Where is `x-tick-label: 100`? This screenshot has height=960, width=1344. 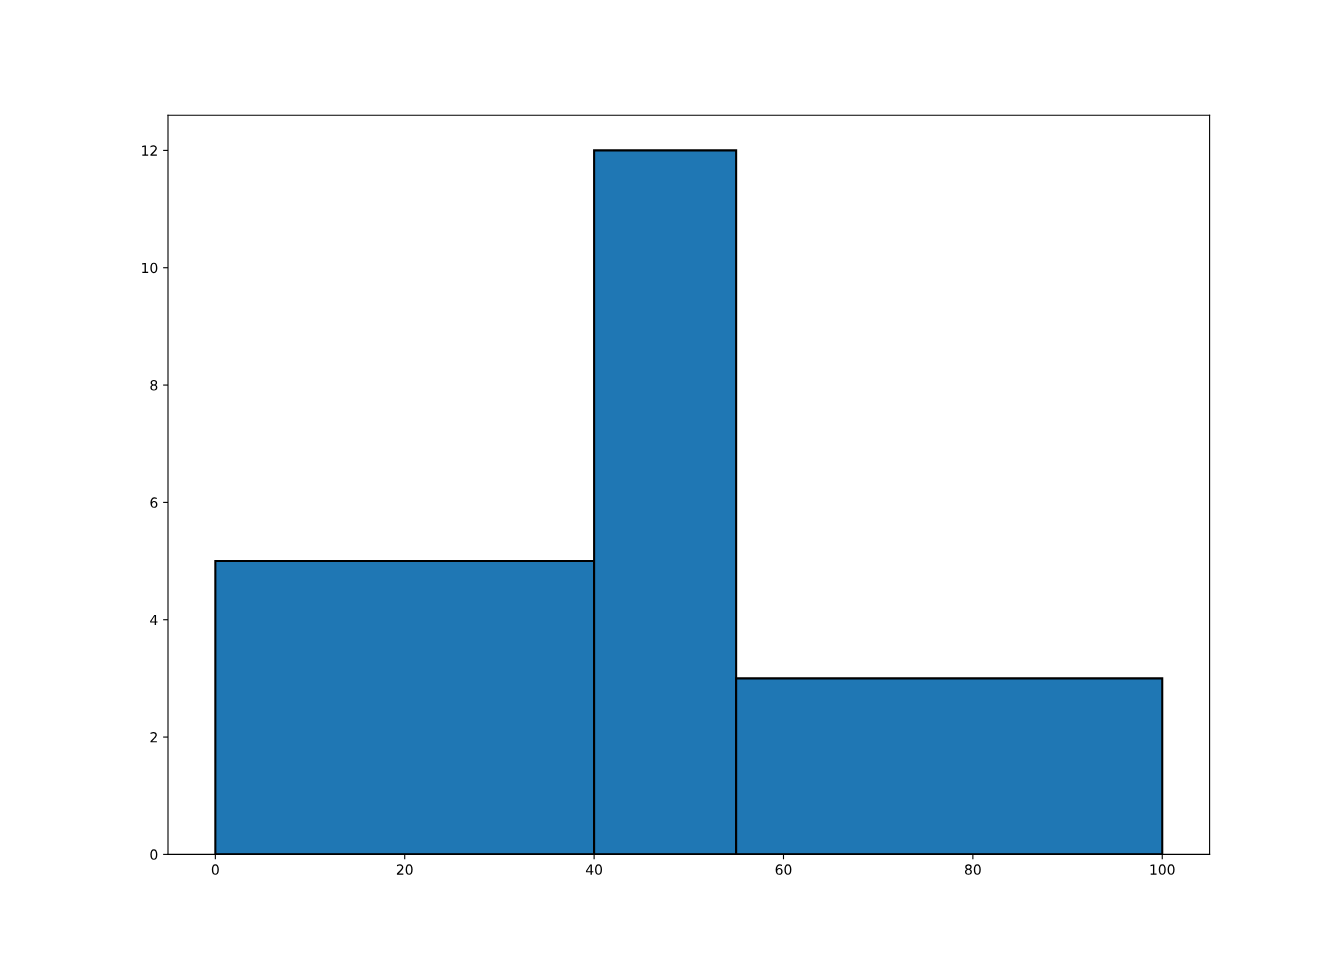 x-tick-label: 100 is located at coordinates (1162, 869).